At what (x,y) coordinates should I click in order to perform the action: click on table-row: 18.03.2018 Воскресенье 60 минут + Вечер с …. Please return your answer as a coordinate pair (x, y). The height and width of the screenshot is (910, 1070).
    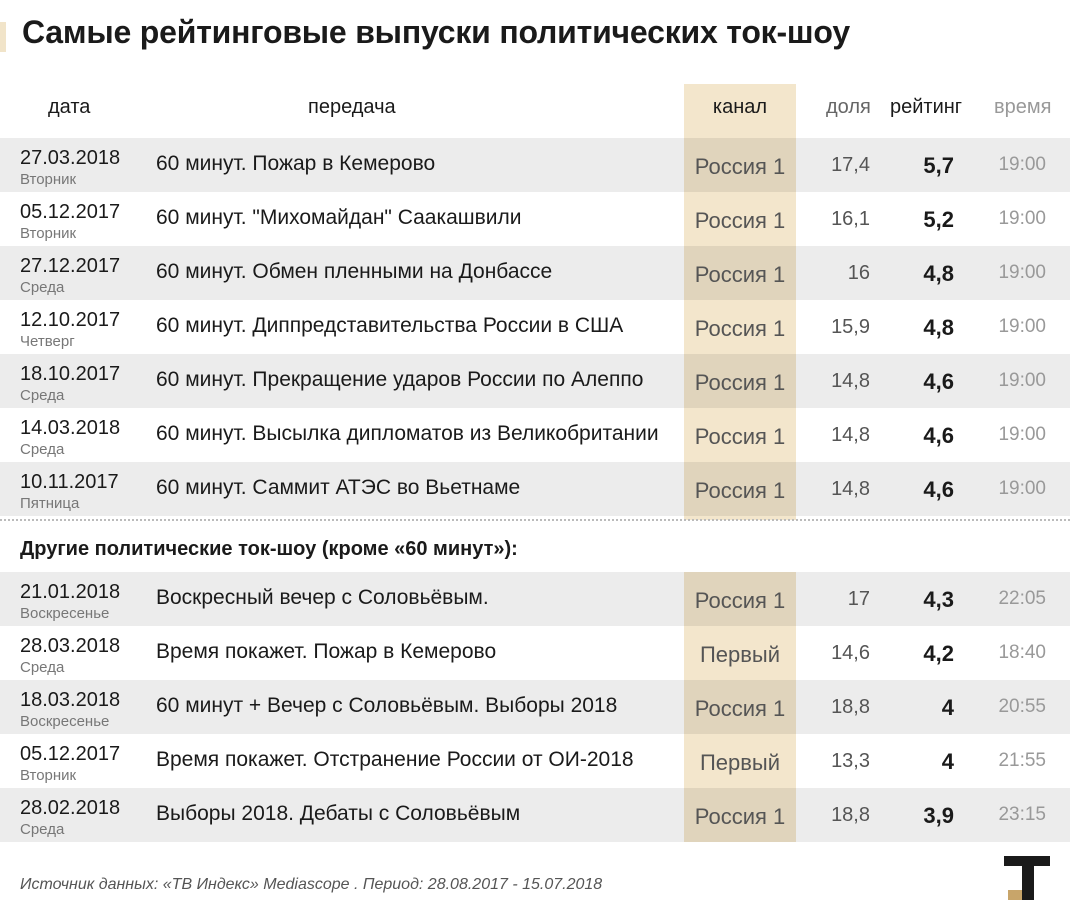
    Looking at the image, I should click on (535, 707).